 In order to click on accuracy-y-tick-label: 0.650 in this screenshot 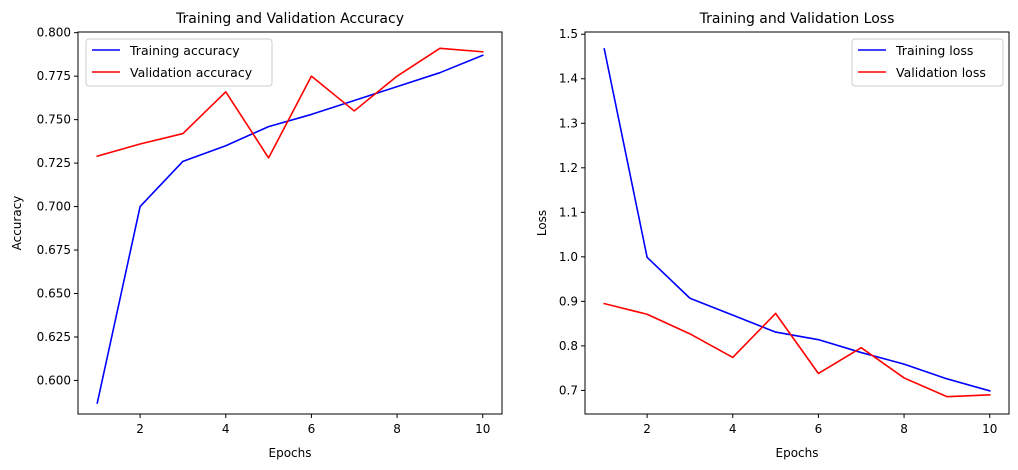, I will do `click(54, 294)`.